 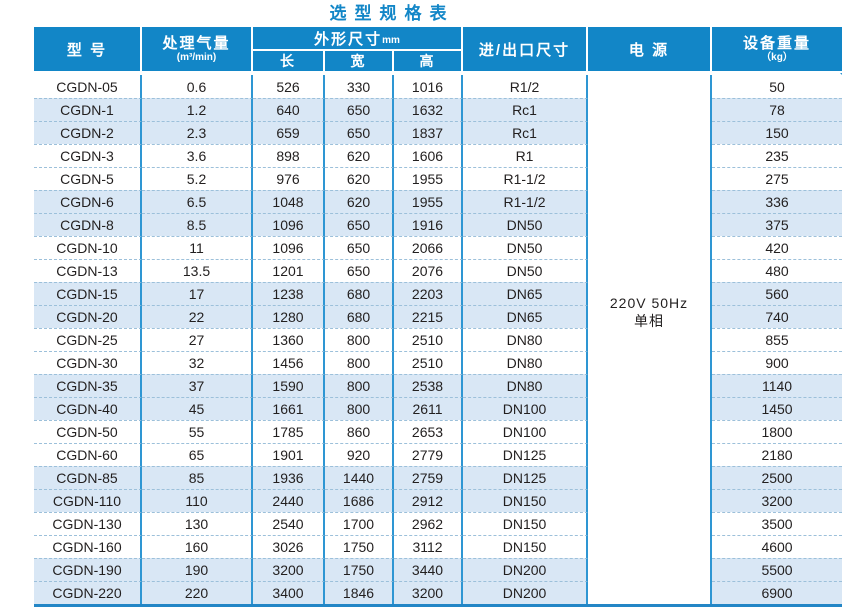 What do you see at coordinates (650, 50) in the screenshot?
I see `header-power: 电 源` at bounding box center [650, 50].